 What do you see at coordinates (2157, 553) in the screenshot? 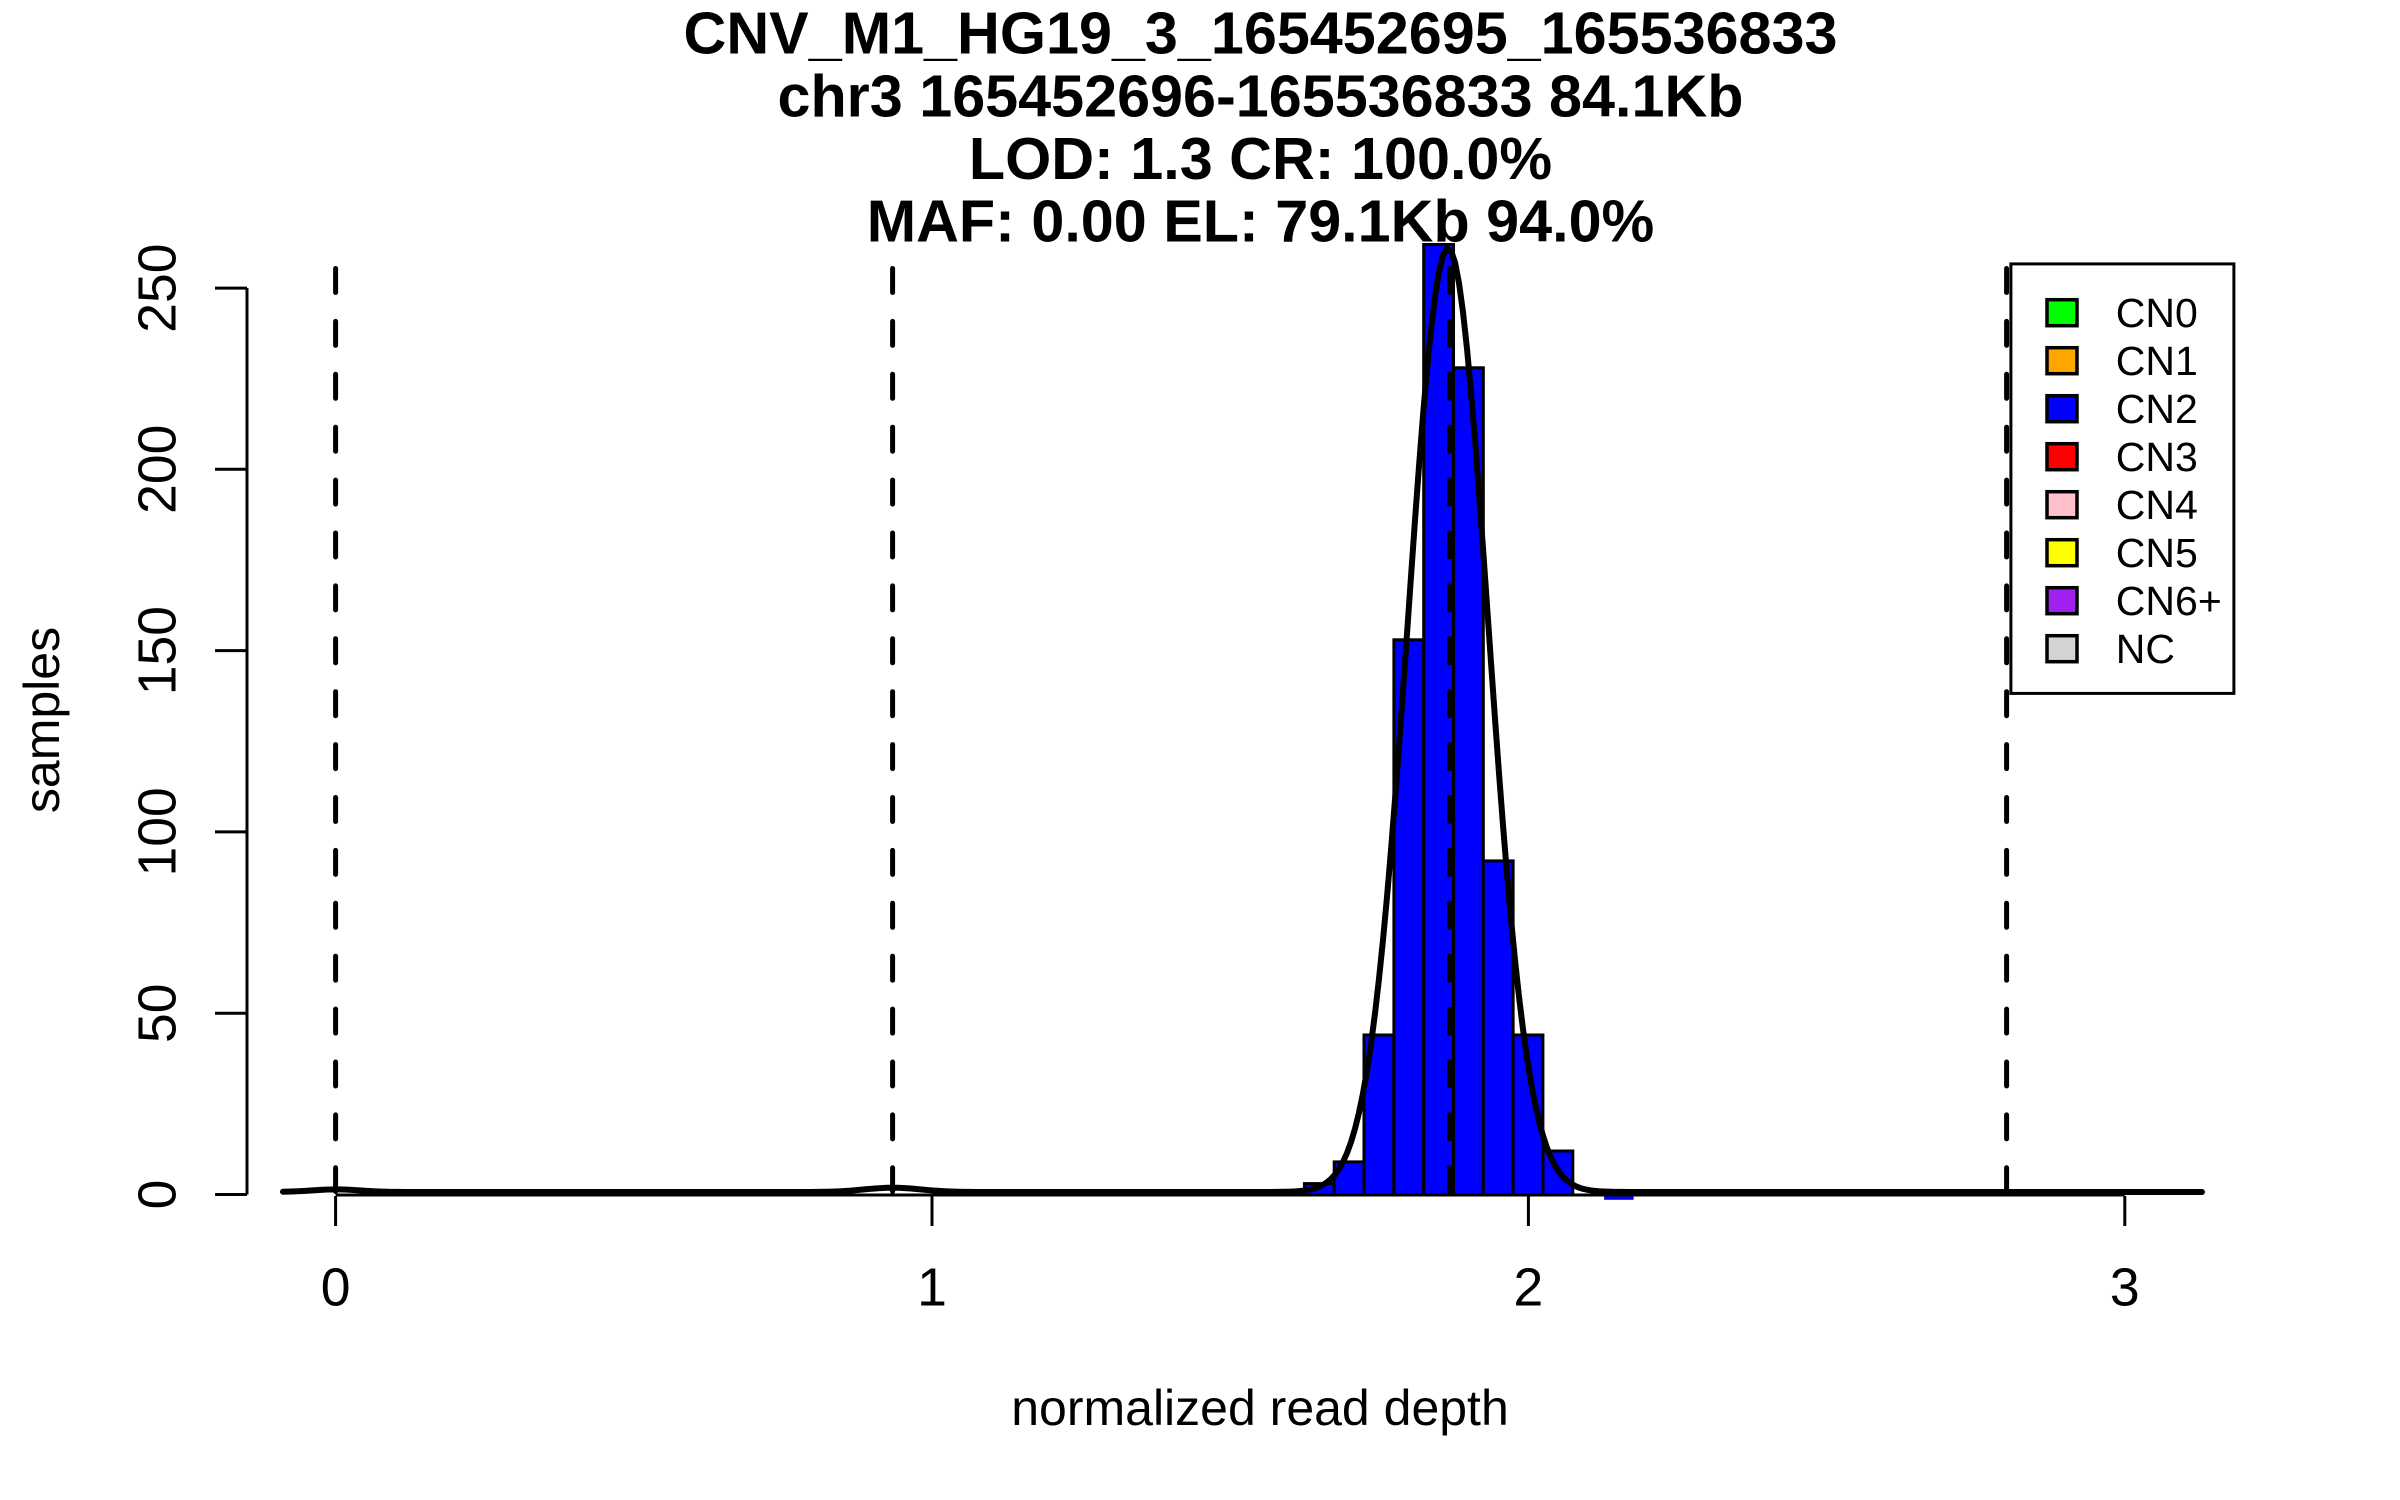
I see `svg-text: CN5` at bounding box center [2157, 553].